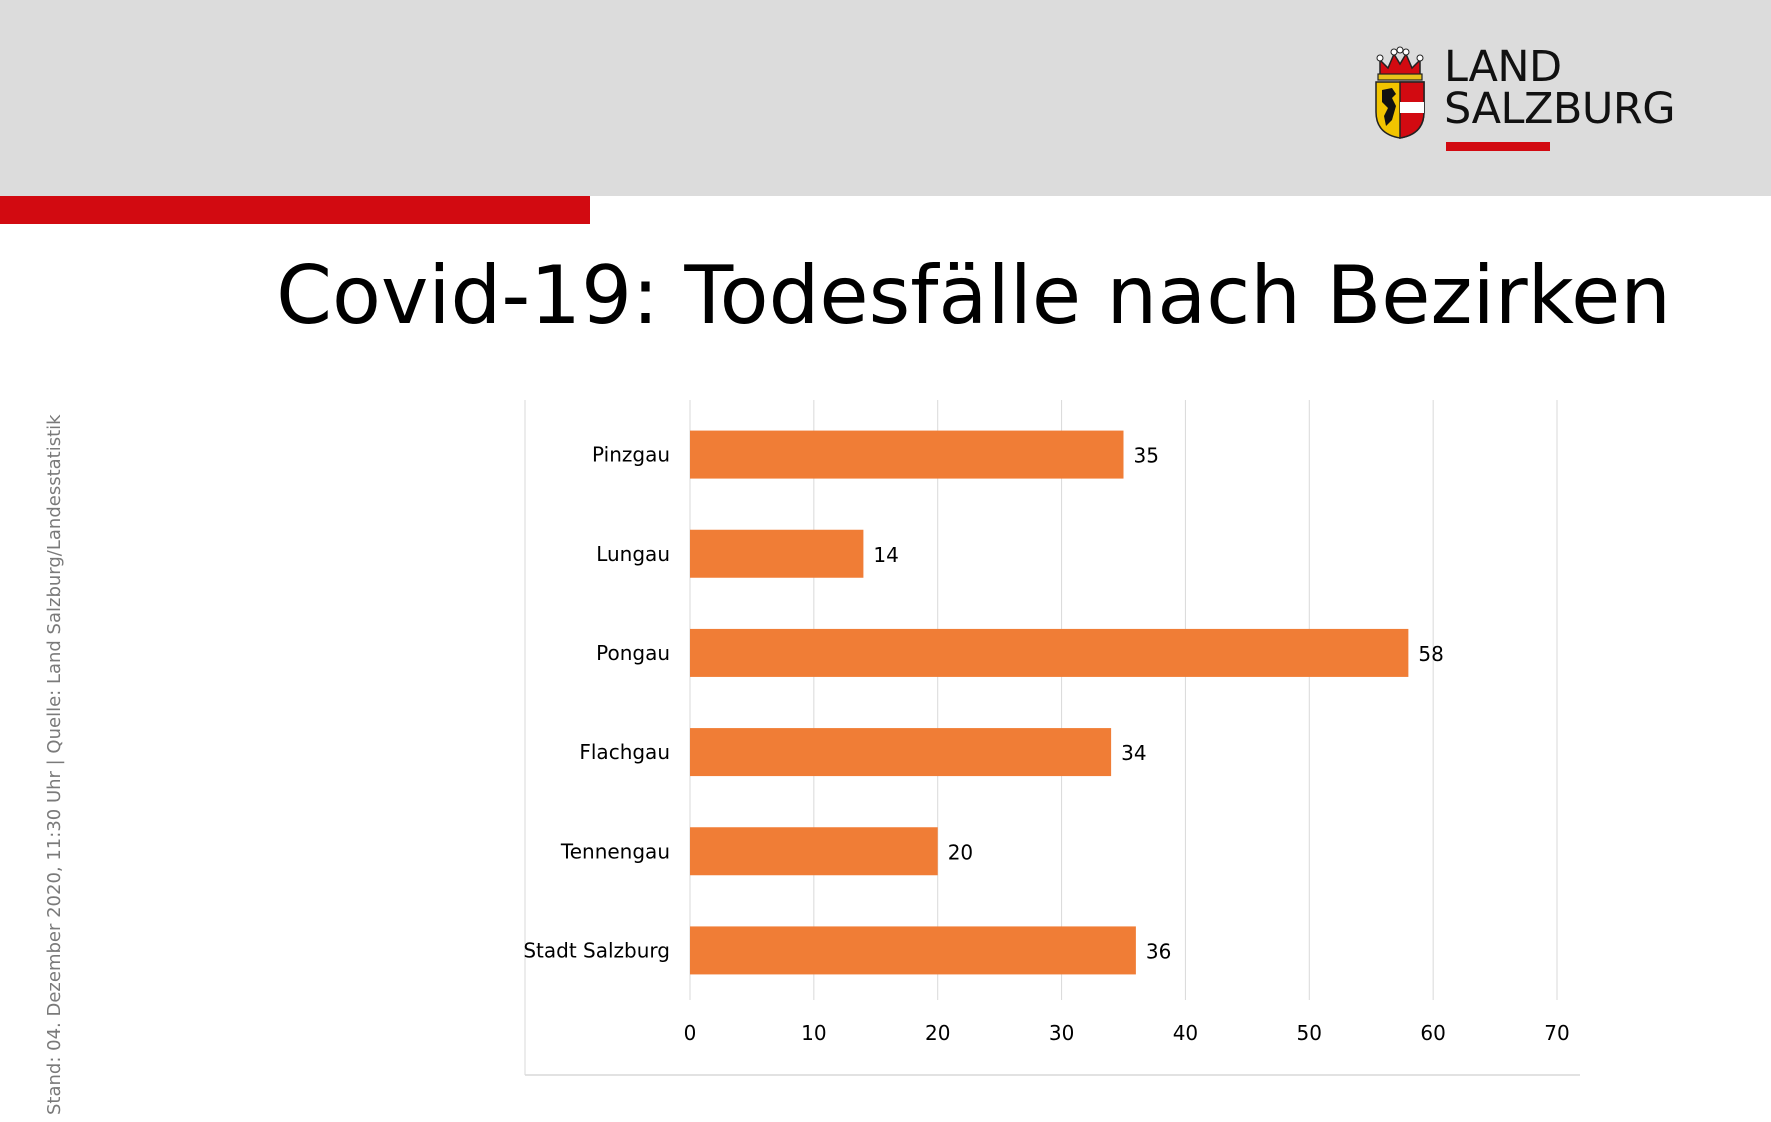 The image size is (1771, 1122). I want to click on x-tick-label: 50, so click(1309, 1033).